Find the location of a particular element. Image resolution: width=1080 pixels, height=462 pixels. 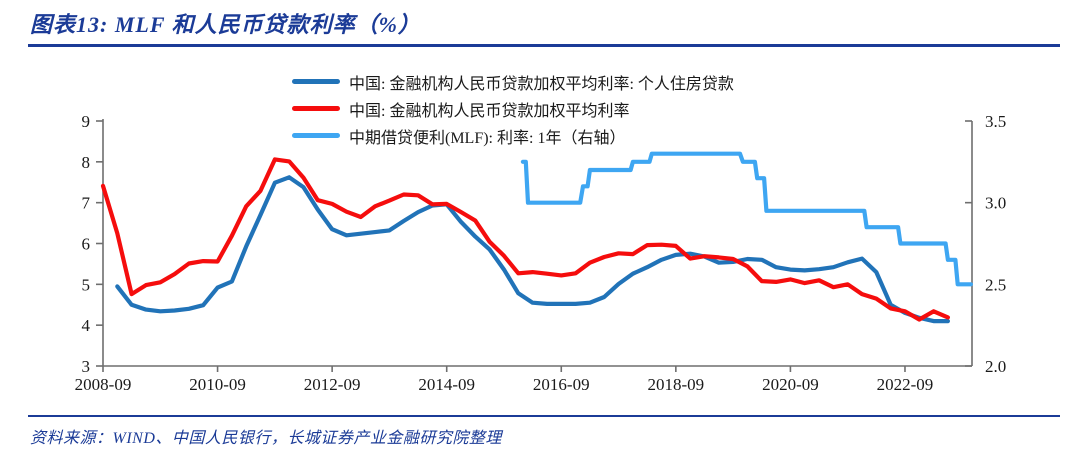

axis-tick-label: 2018-09 is located at coordinates (676, 384).